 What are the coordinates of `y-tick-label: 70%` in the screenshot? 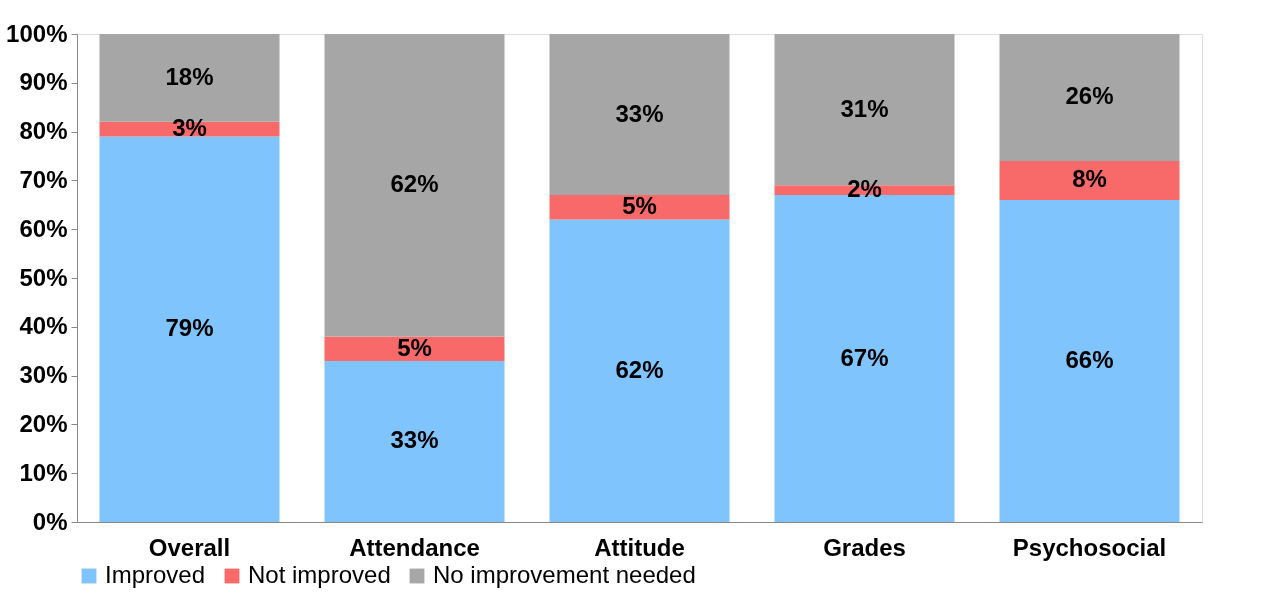 It's located at (43, 179).